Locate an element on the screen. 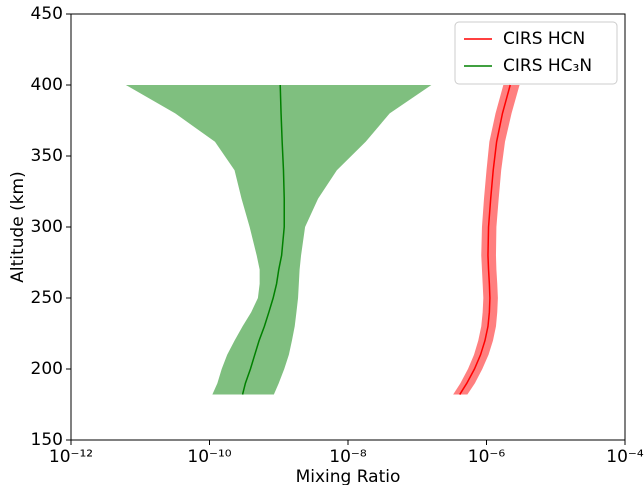 The height and width of the screenshot is (485, 644). y-tick-label: 150 is located at coordinates (47, 440).